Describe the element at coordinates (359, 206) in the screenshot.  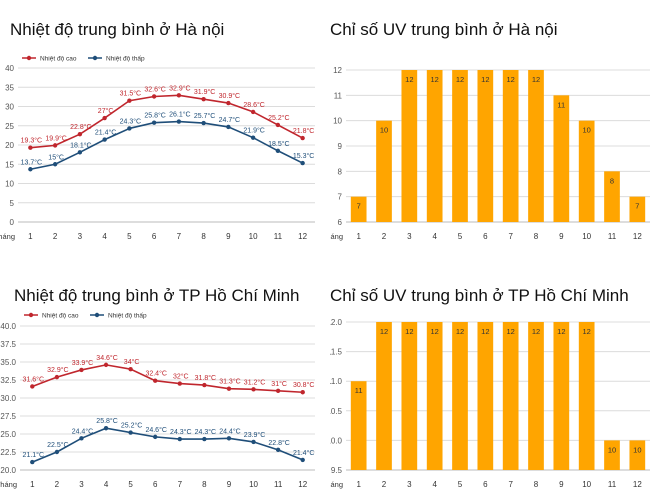
I see `bar-value-label: 7` at that location.